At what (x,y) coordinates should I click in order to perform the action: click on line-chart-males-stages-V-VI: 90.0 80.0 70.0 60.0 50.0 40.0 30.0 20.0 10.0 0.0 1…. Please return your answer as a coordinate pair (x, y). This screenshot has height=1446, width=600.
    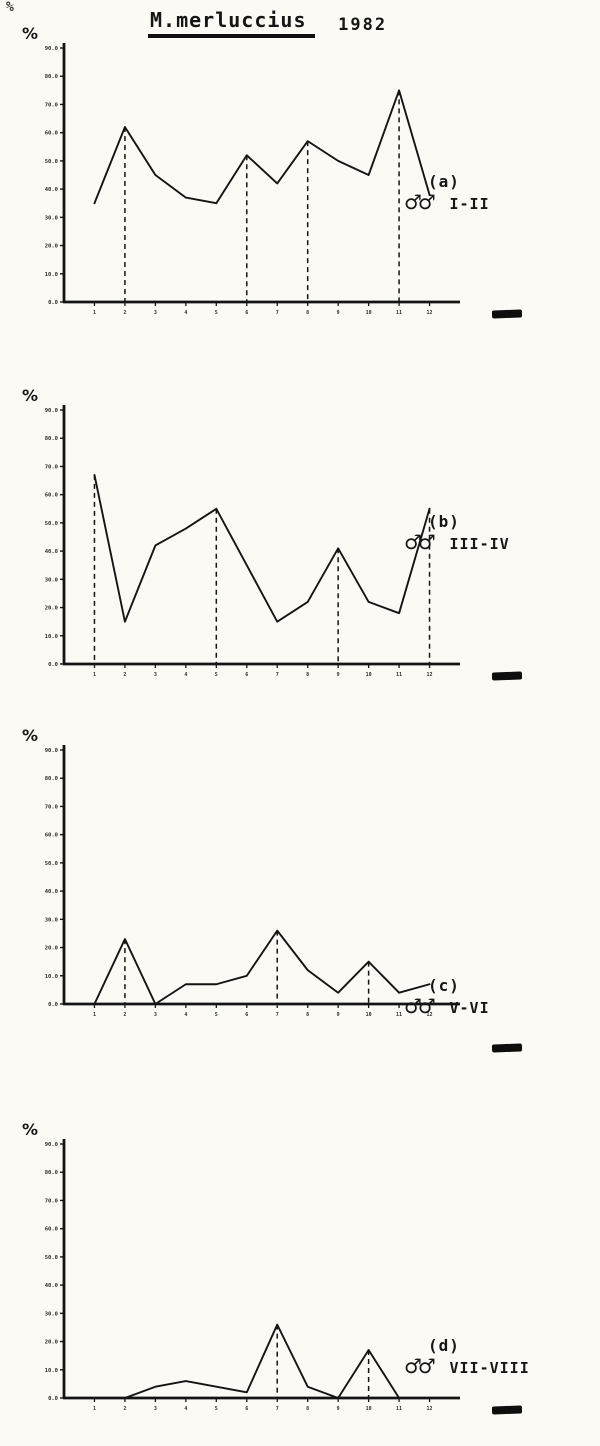
    Looking at the image, I should click on (252, 881).